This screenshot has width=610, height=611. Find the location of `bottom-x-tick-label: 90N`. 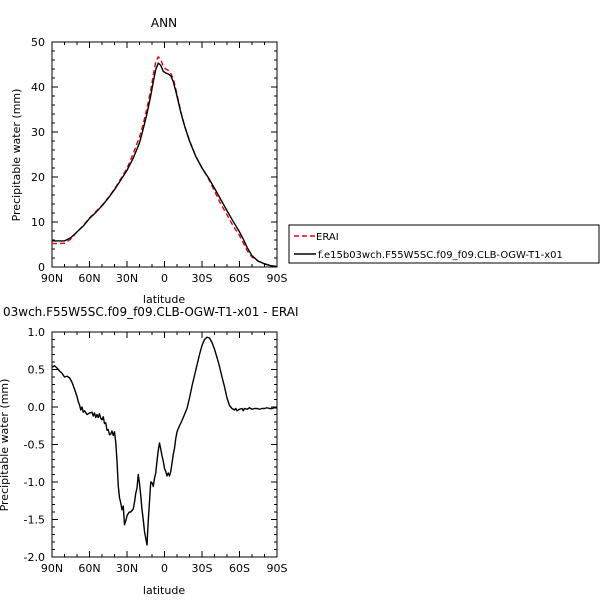

bottom-x-tick-label: 90N is located at coordinates (52, 568).